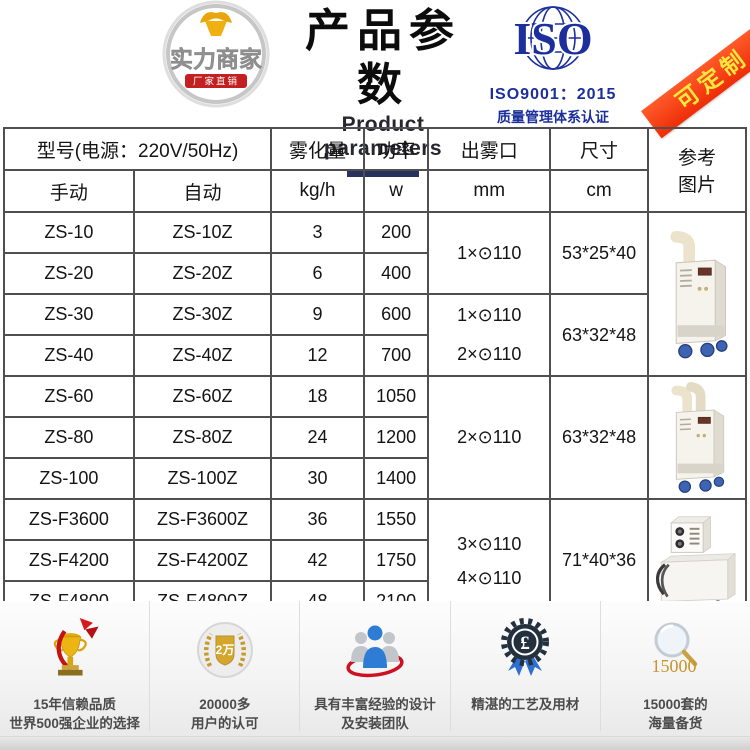 This screenshot has width=750, height=750. I want to click on size-value: 63*32*48, so click(599, 335).